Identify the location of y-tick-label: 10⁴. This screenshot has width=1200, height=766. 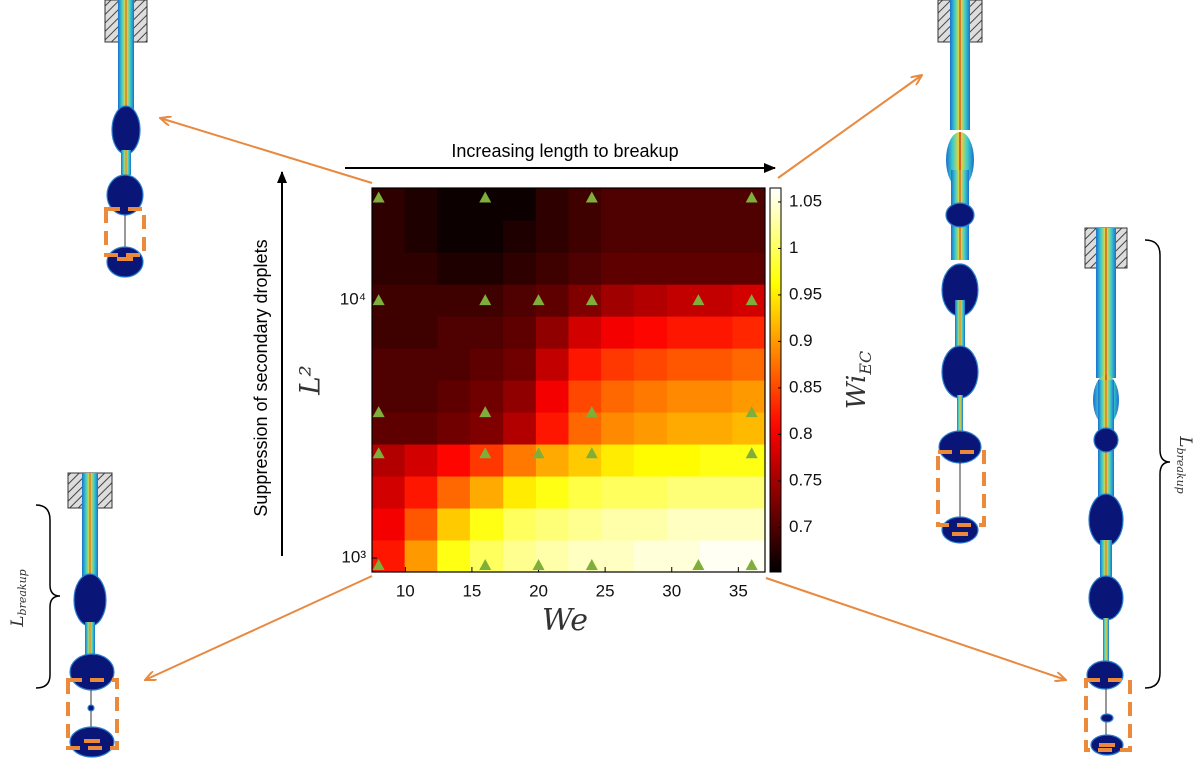
(353, 299).